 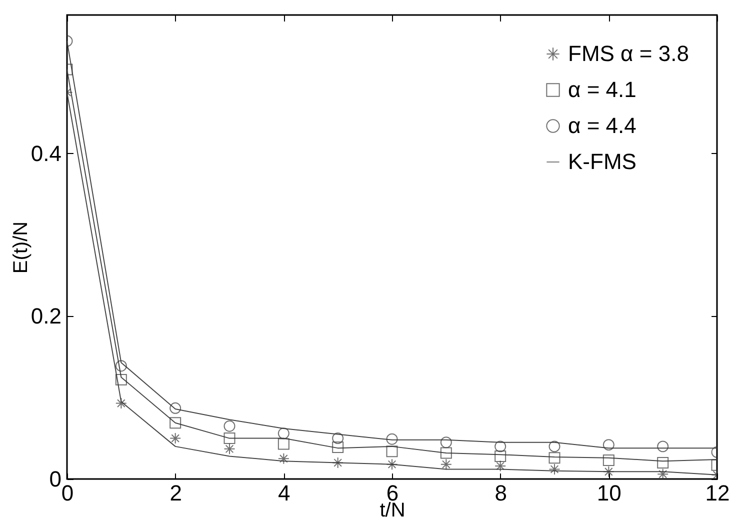 I want to click on legend-label: α = 4.4, so click(x=602, y=125).